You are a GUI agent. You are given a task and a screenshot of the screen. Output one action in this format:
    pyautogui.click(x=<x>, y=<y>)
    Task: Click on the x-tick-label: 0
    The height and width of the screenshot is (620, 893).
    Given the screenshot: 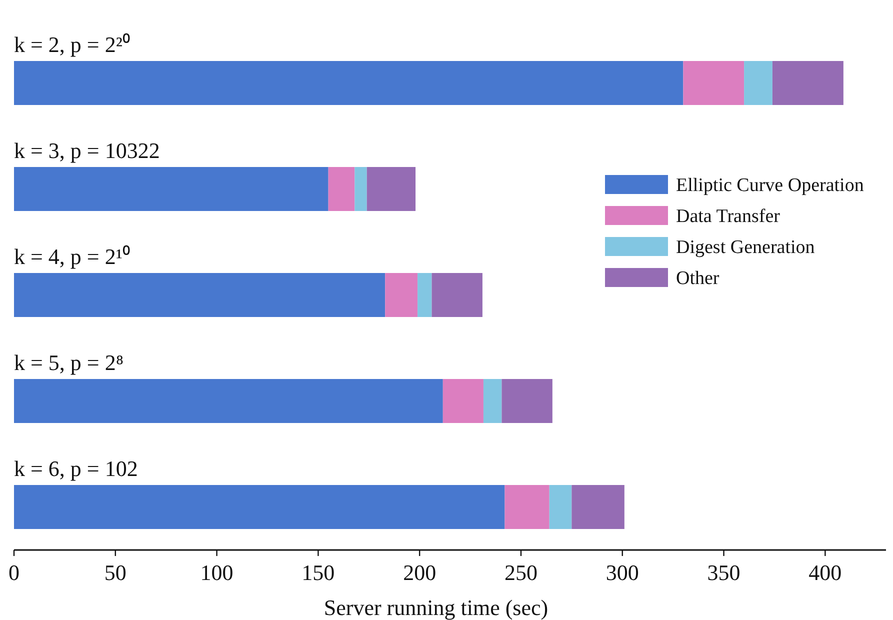 What is the action you would take?
    pyautogui.click(x=14, y=572)
    